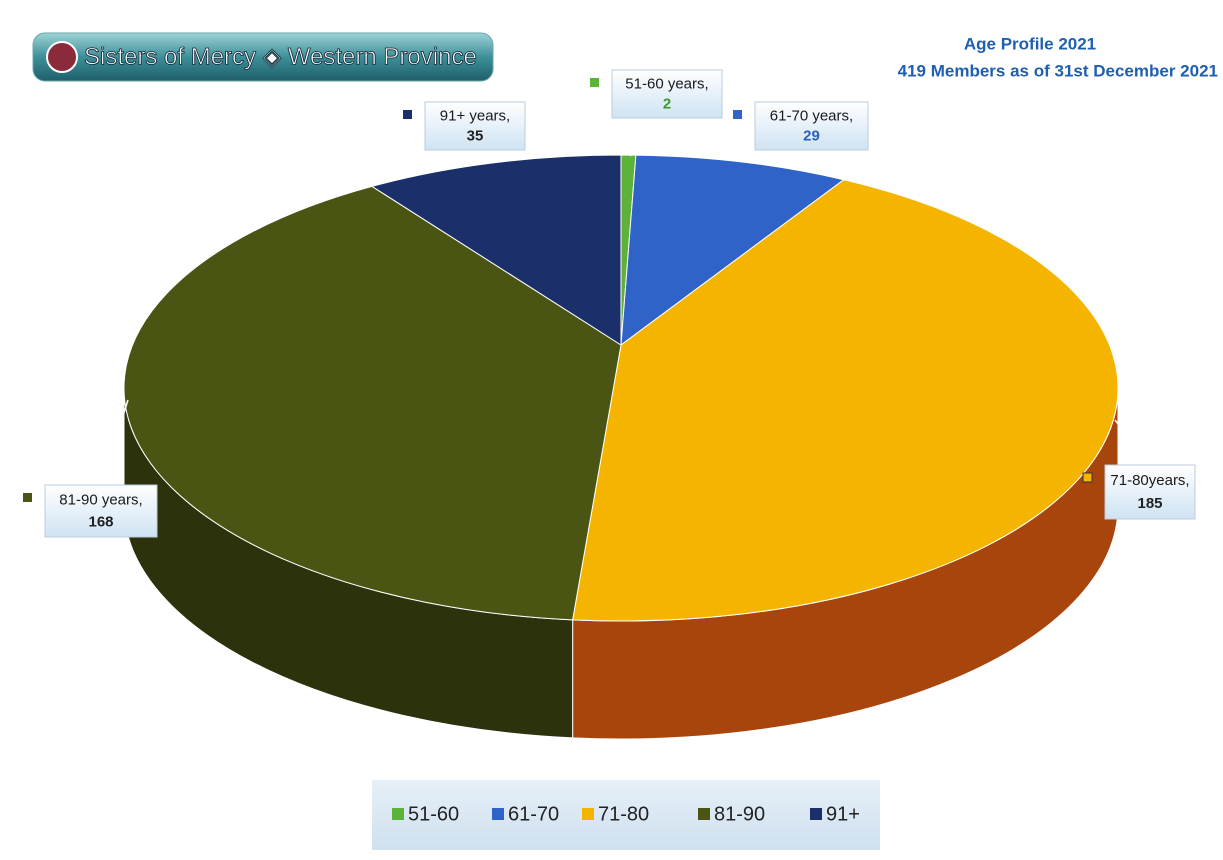  What do you see at coordinates (811, 136) in the screenshot?
I see `data-label-value: 29` at bounding box center [811, 136].